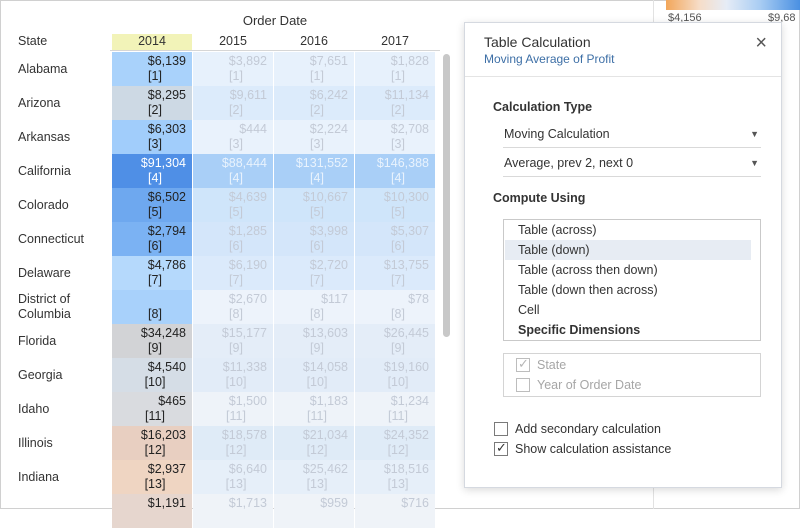 Image resolution: width=800 pixels, height=528 pixels. Describe the element at coordinates (40, 375) in the screenshot. I see `state-label: Georgia` at that location.